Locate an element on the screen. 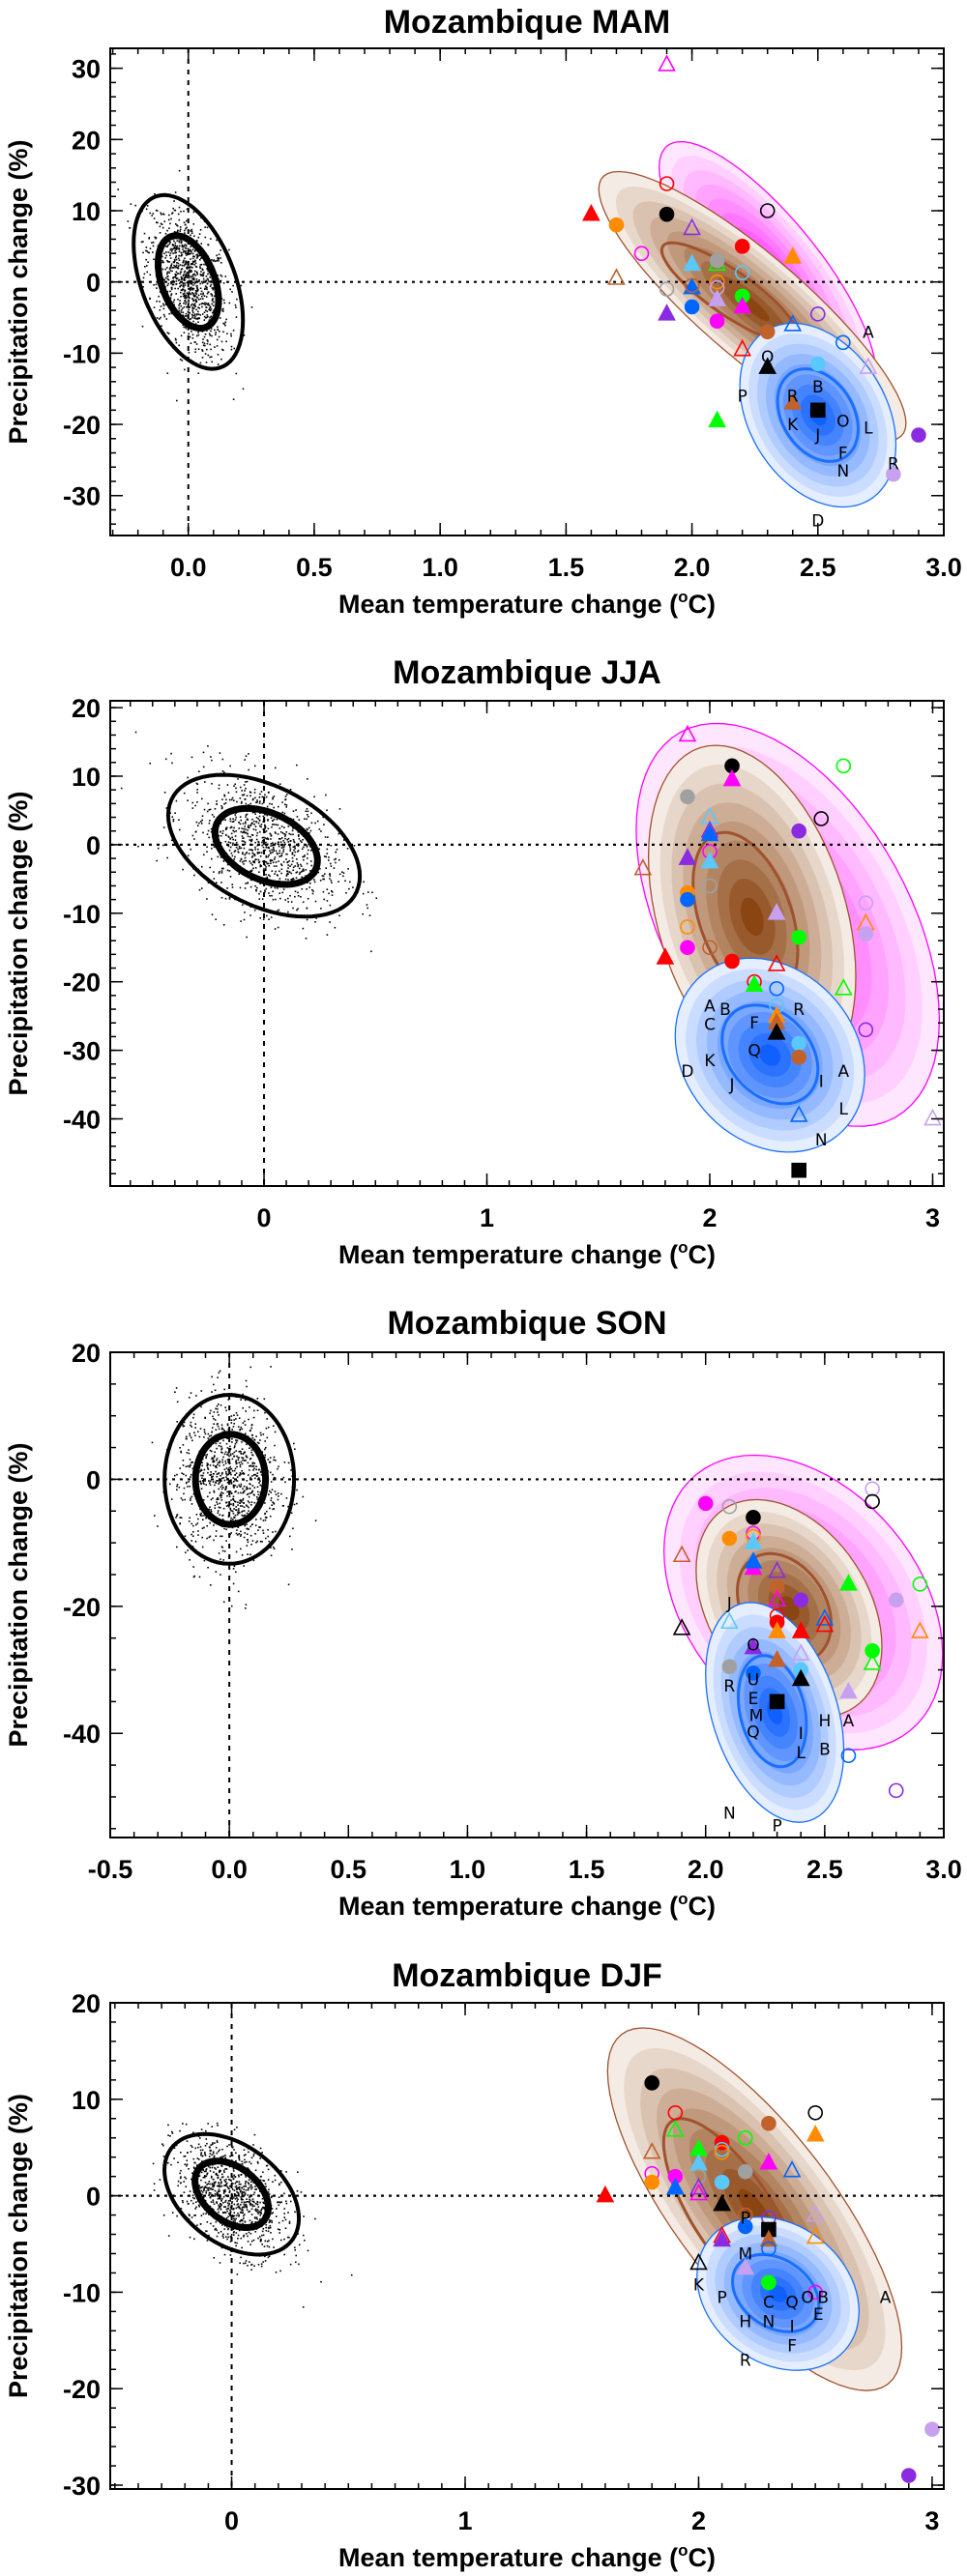  y-tick-label: -30 is located at coordinates (82, 1051).